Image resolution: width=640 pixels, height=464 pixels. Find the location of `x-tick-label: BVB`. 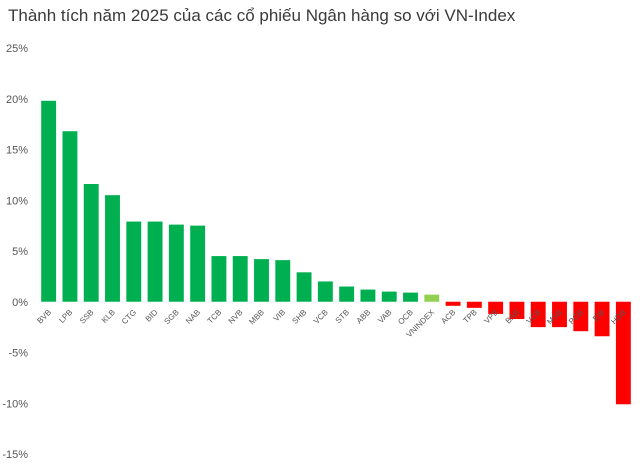

x-tick-label: BVB is located at coordinates (44, 317).